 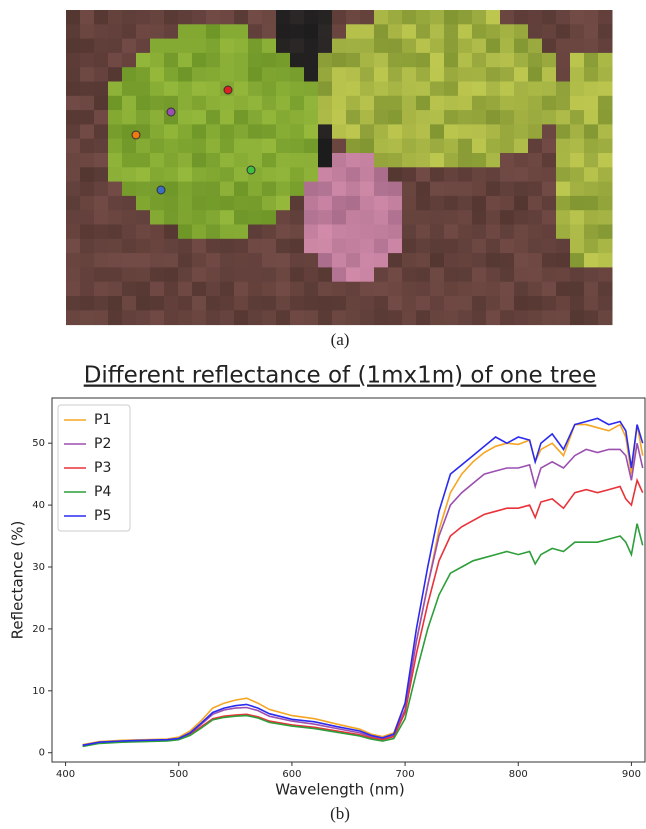 I want to click on legend-label: P2, so click(x=102, y=444).